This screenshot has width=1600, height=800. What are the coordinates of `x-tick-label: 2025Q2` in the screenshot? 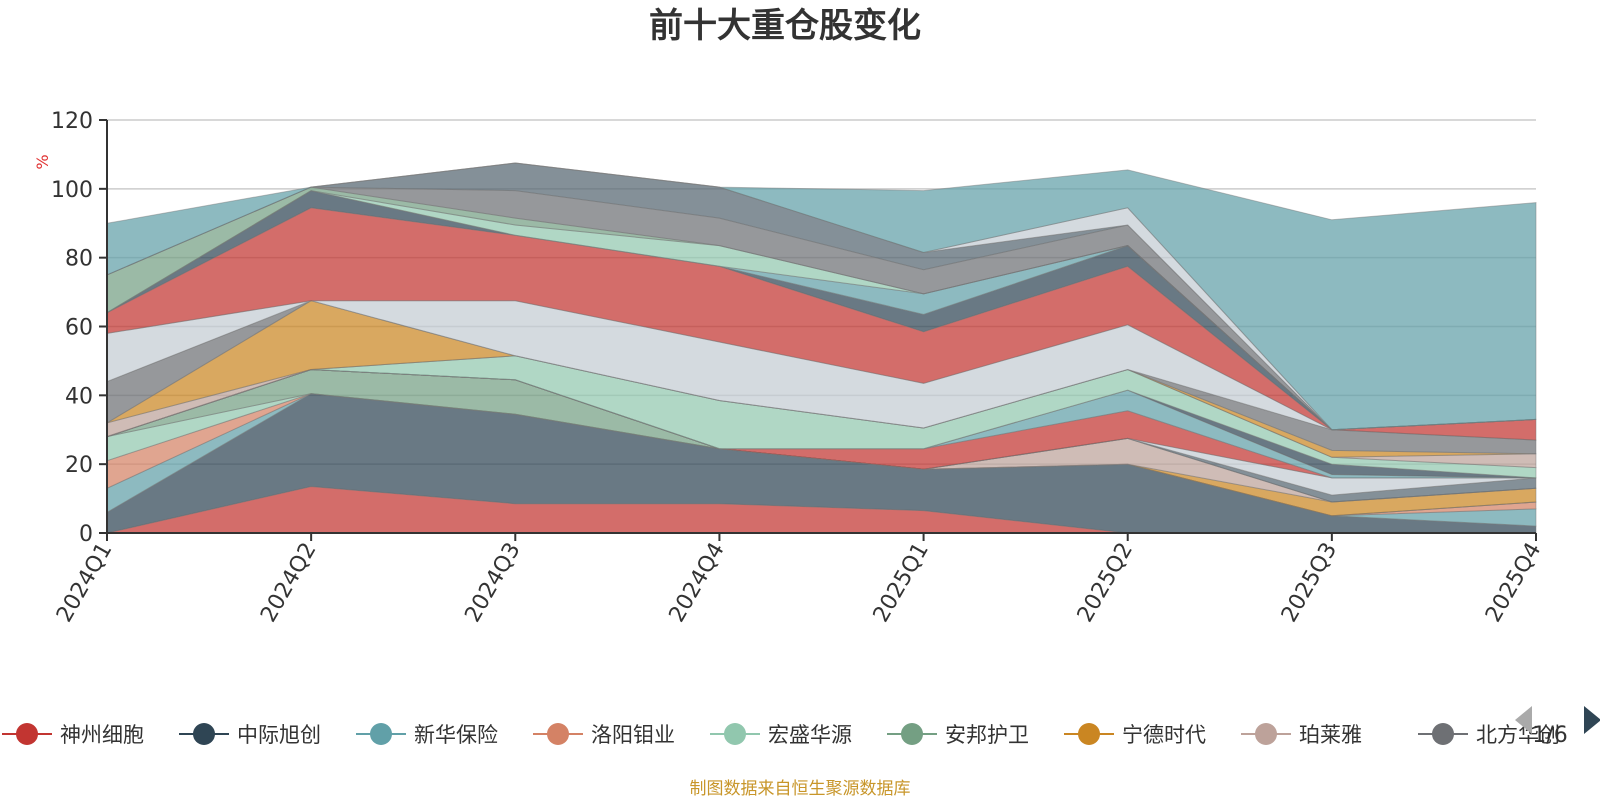 It's located at (1105, 583).